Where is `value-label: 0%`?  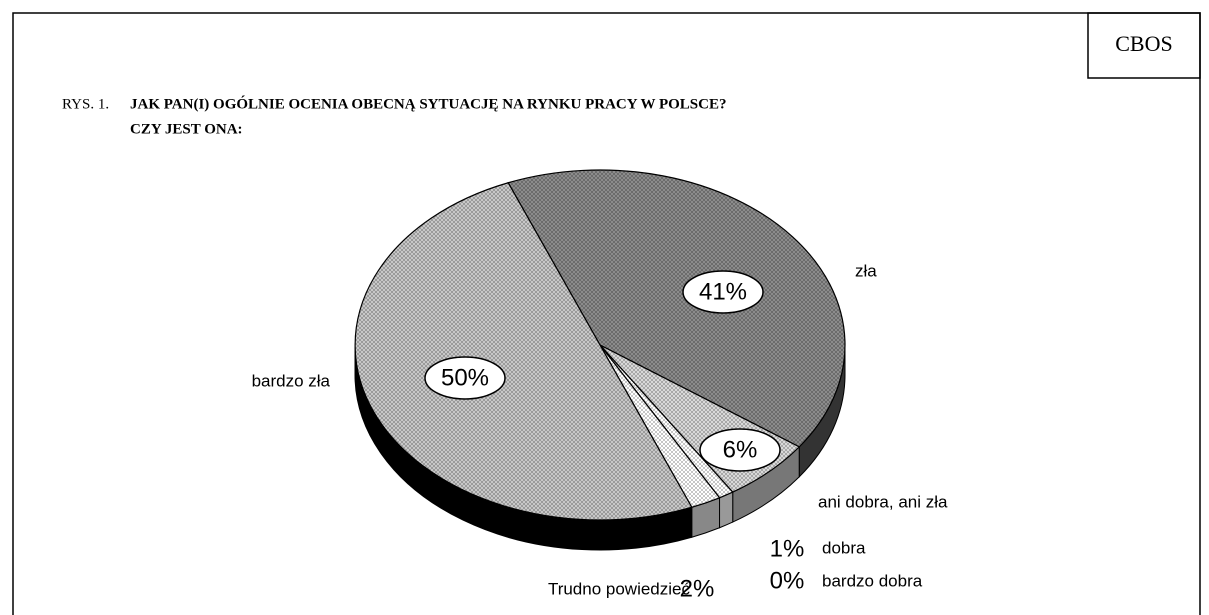 value-label: 0% is located at coordinates (787, 580).